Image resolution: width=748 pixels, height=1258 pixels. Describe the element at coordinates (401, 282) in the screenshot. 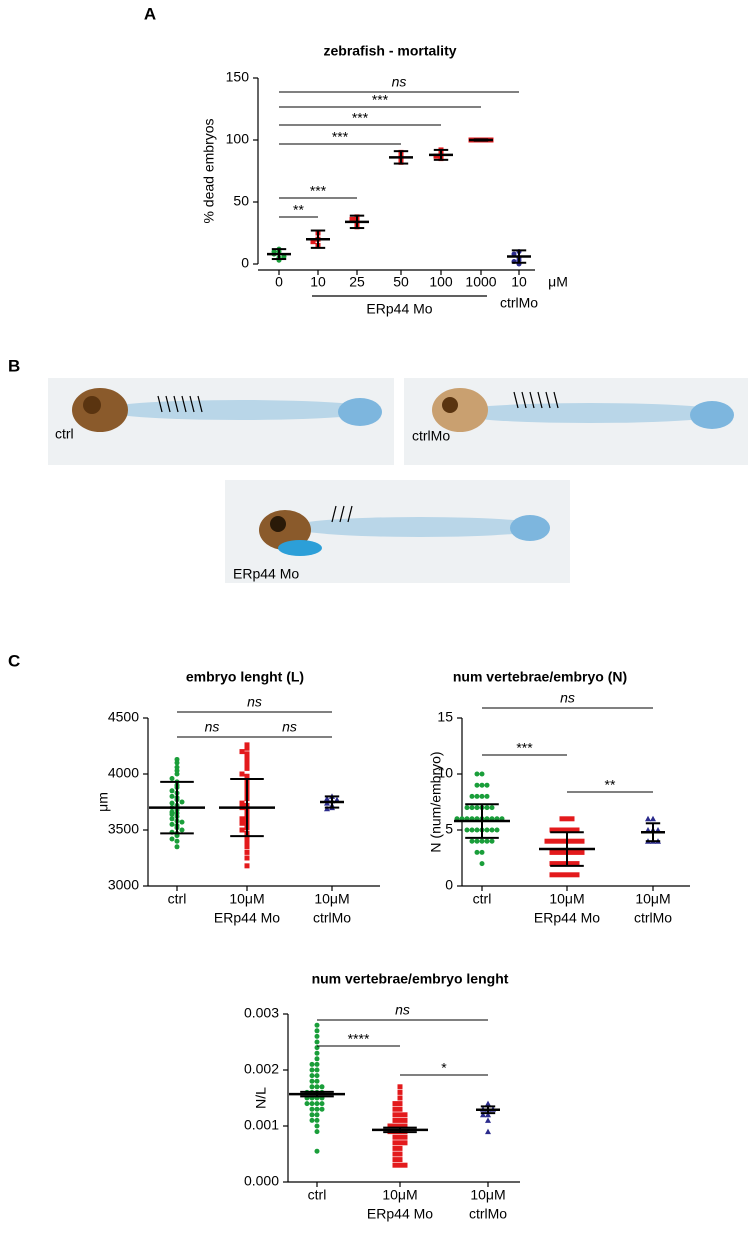

I see `x-tick-label: 50` at that location.